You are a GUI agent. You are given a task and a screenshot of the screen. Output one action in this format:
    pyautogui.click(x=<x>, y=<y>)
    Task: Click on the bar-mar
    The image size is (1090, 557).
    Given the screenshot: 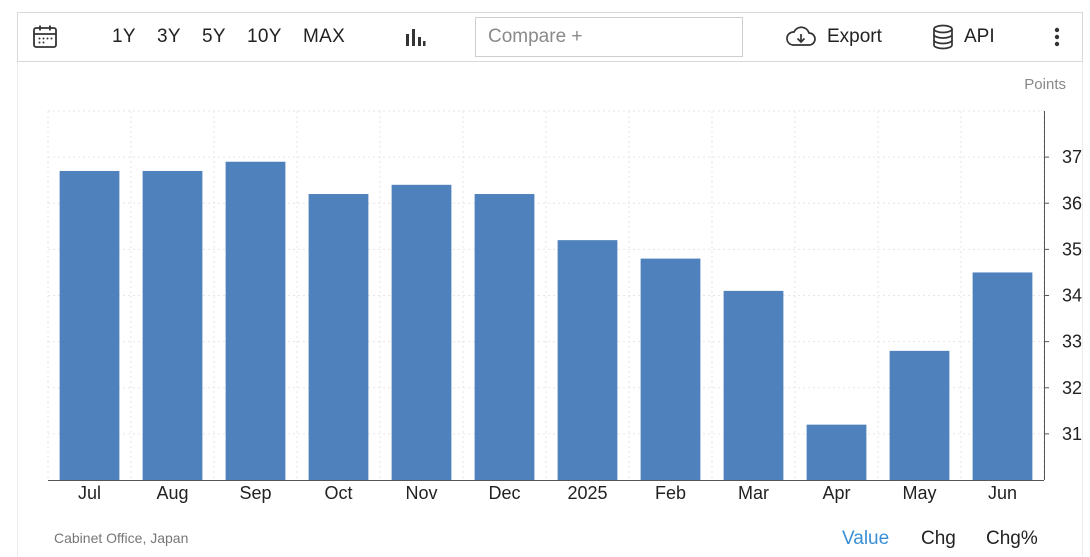 What is the action you would take?
    pyautogui.click(x=753, y=385)
    